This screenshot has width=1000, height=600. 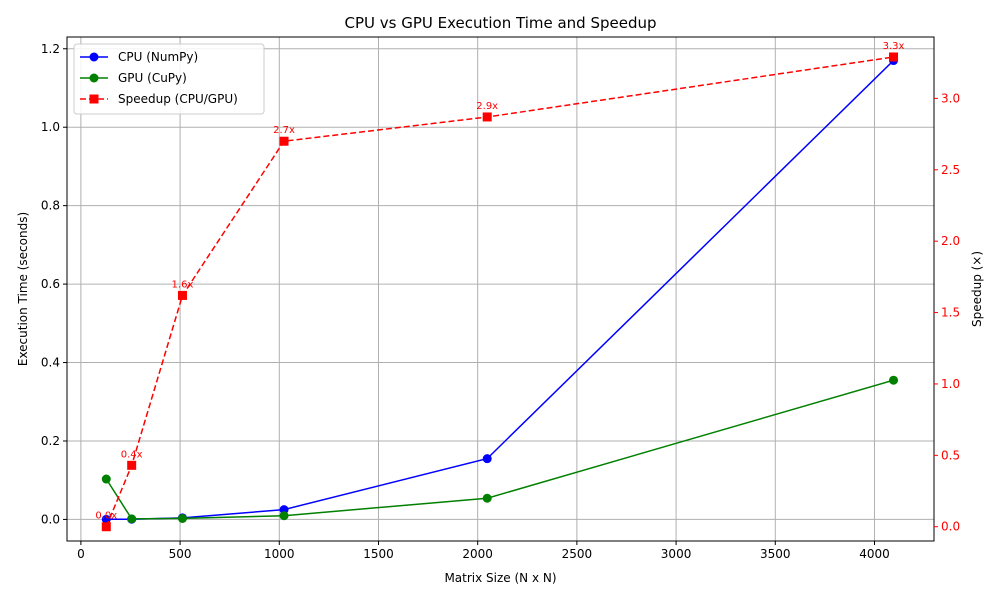 I want to click on data-label: 0.4x, so click(x=132, y=454).